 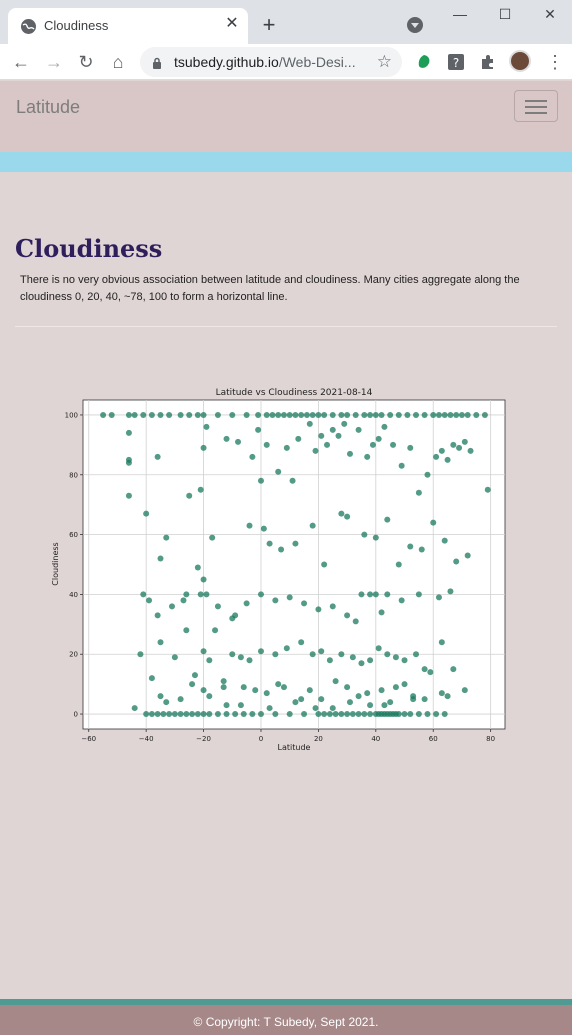 I want to click on home-icon: ⌂, so click(x=118, y=62).